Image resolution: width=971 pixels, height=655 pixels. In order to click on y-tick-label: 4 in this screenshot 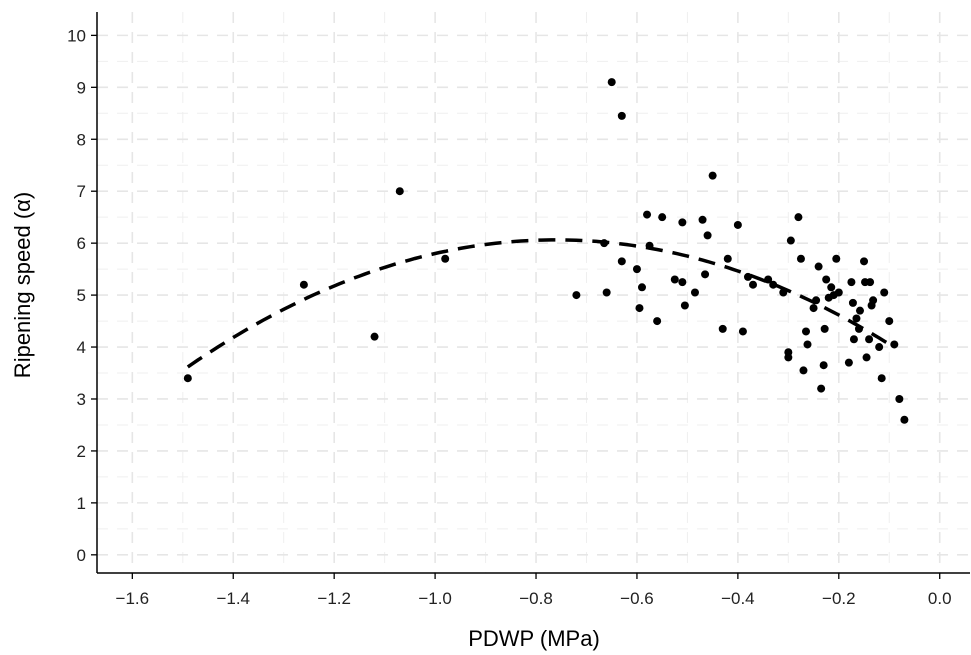, I will do `click(81, 347)`.